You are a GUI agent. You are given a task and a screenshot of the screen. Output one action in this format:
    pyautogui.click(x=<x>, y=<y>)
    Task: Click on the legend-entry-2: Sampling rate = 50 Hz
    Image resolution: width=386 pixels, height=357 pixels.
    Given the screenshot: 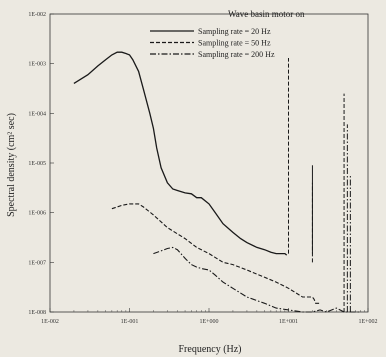 What is the action you would take?
    pyautogui.click(x=234, y=43)
    